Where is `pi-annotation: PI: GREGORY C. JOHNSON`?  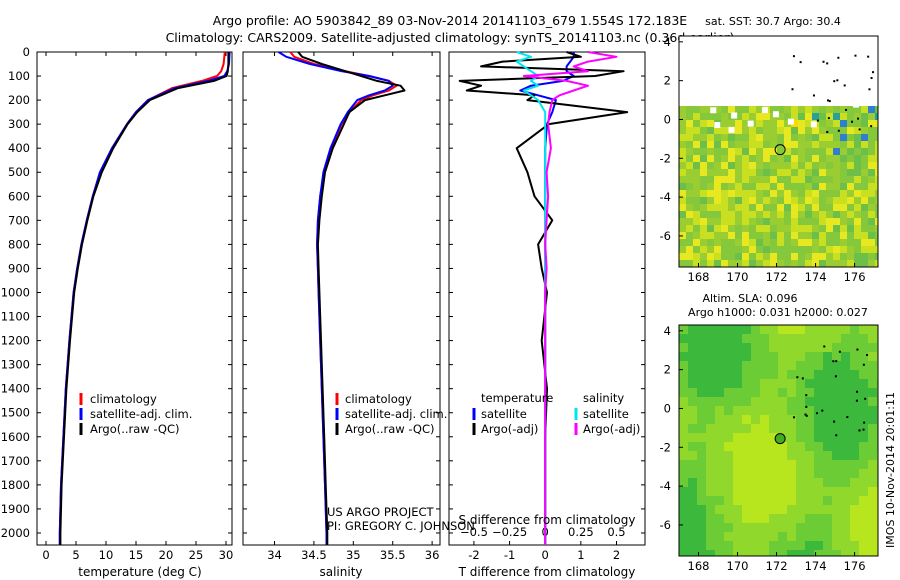
pi-annotation: PI: GREGORY C. JOHNSON is located at coordinates (401, 526).